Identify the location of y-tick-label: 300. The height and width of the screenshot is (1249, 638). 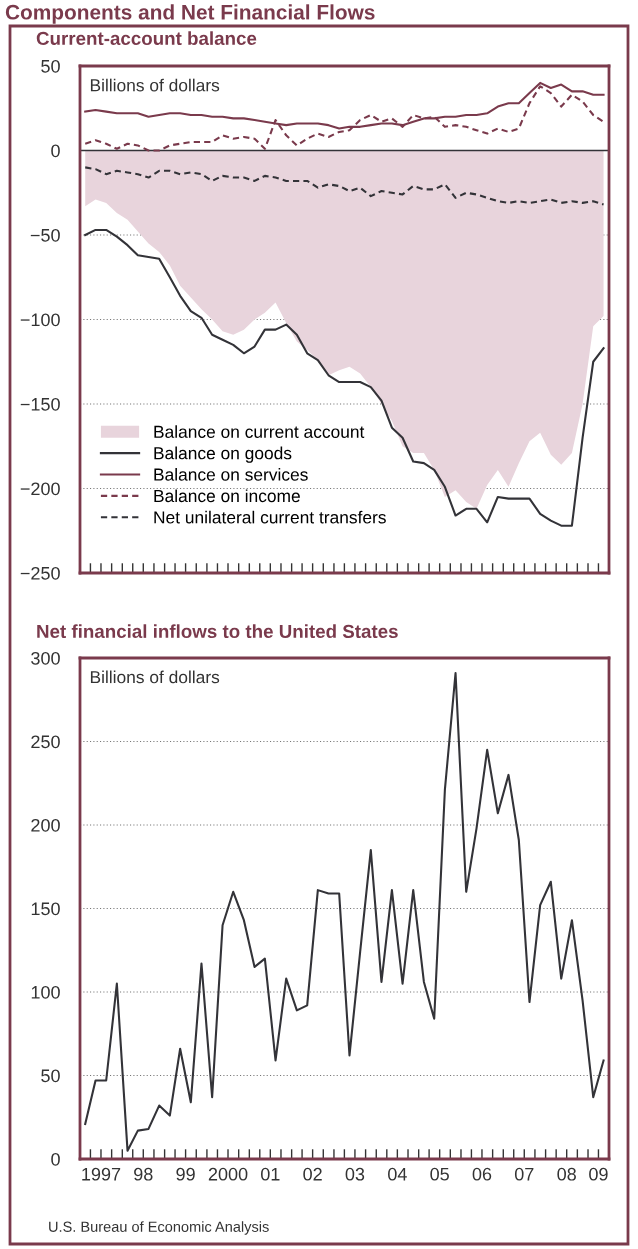
(45, 658).